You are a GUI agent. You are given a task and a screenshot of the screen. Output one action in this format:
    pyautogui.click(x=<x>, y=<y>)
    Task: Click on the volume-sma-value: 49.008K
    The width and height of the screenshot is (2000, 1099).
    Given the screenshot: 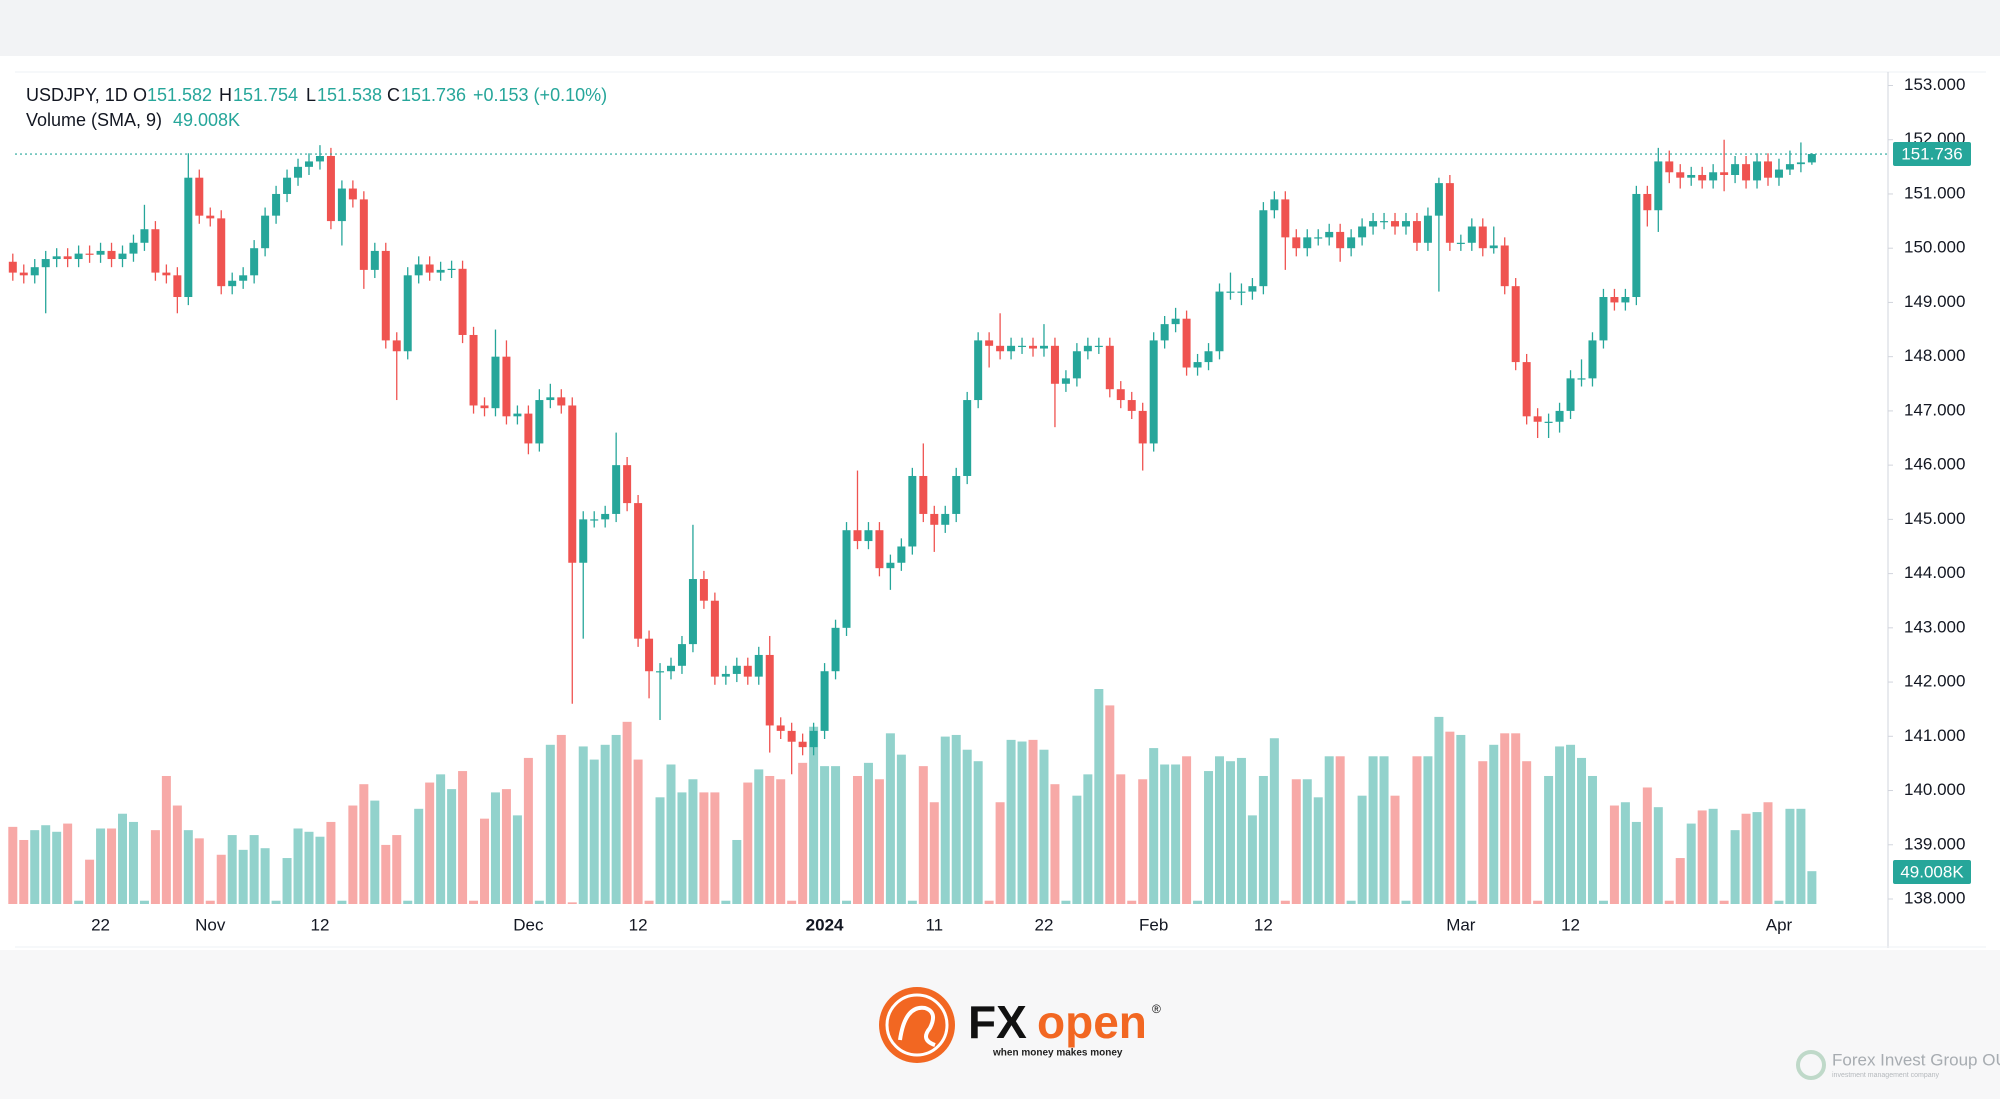 What is the action you would take?
    pyautogui.click(x=206, y=120)
    